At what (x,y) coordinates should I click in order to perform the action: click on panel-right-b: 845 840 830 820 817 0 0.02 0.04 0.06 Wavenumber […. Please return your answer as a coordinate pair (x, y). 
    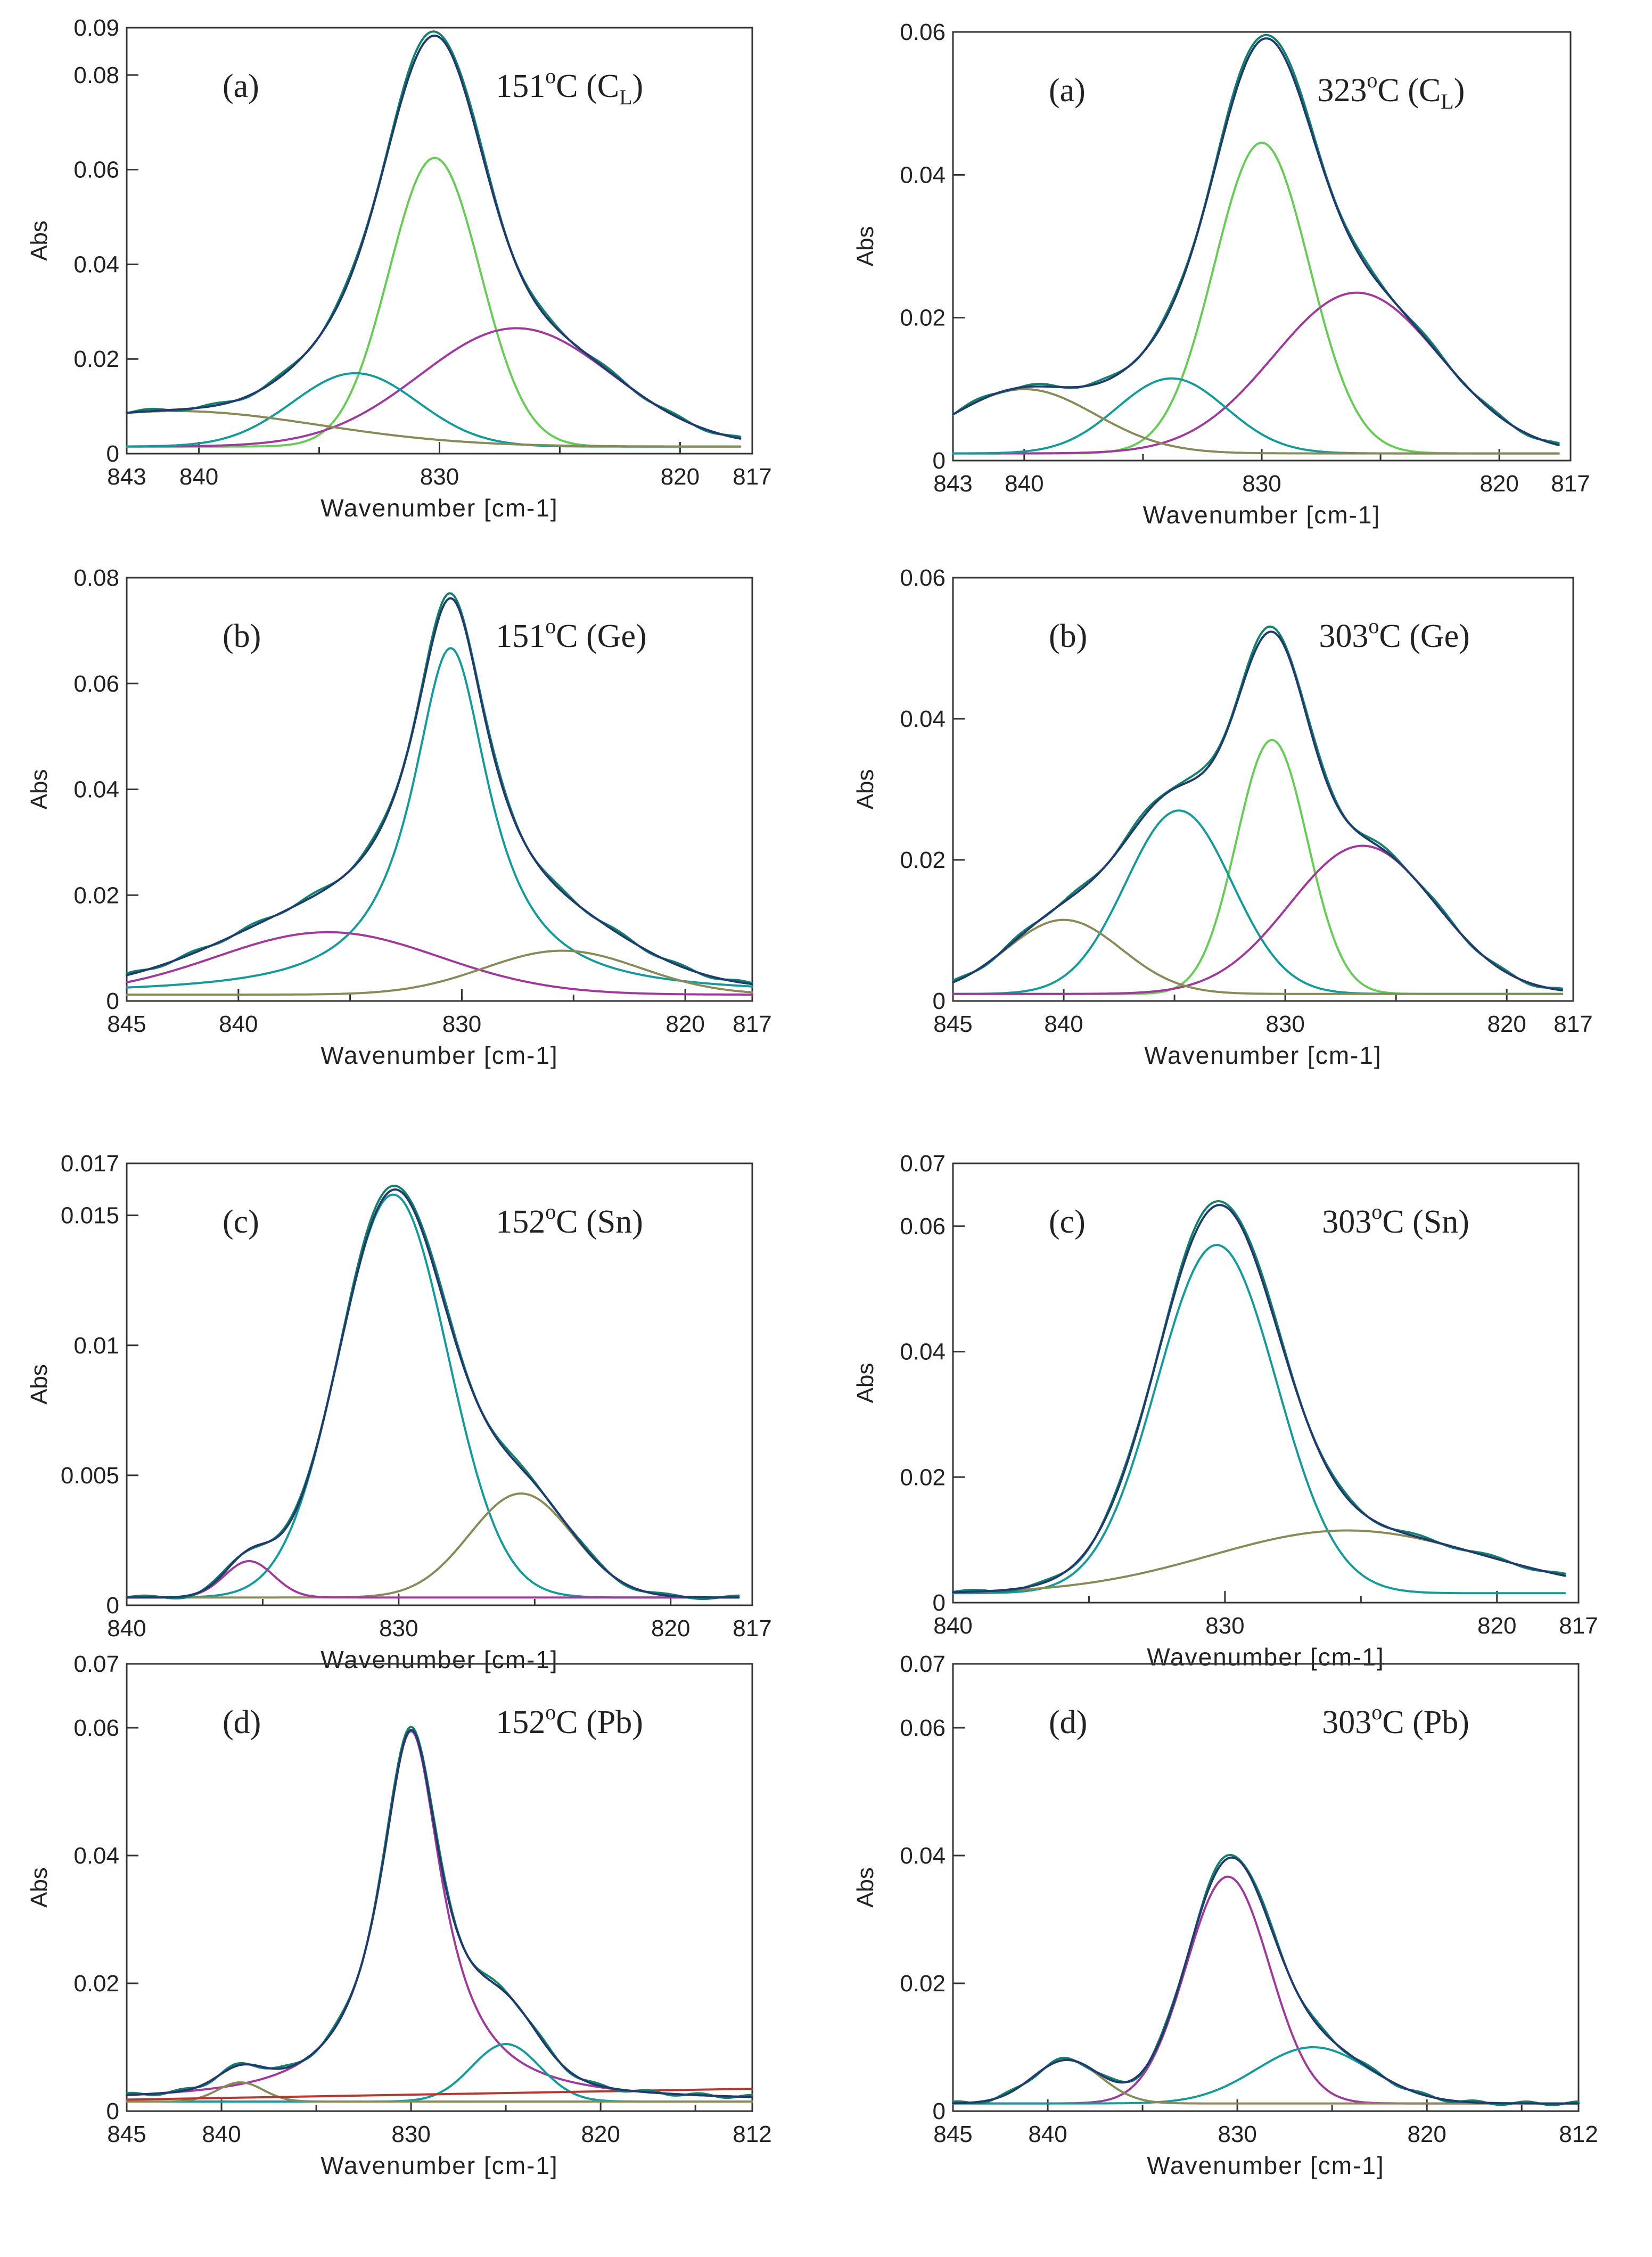
    Looking at the image, I should click on (1222, 817).